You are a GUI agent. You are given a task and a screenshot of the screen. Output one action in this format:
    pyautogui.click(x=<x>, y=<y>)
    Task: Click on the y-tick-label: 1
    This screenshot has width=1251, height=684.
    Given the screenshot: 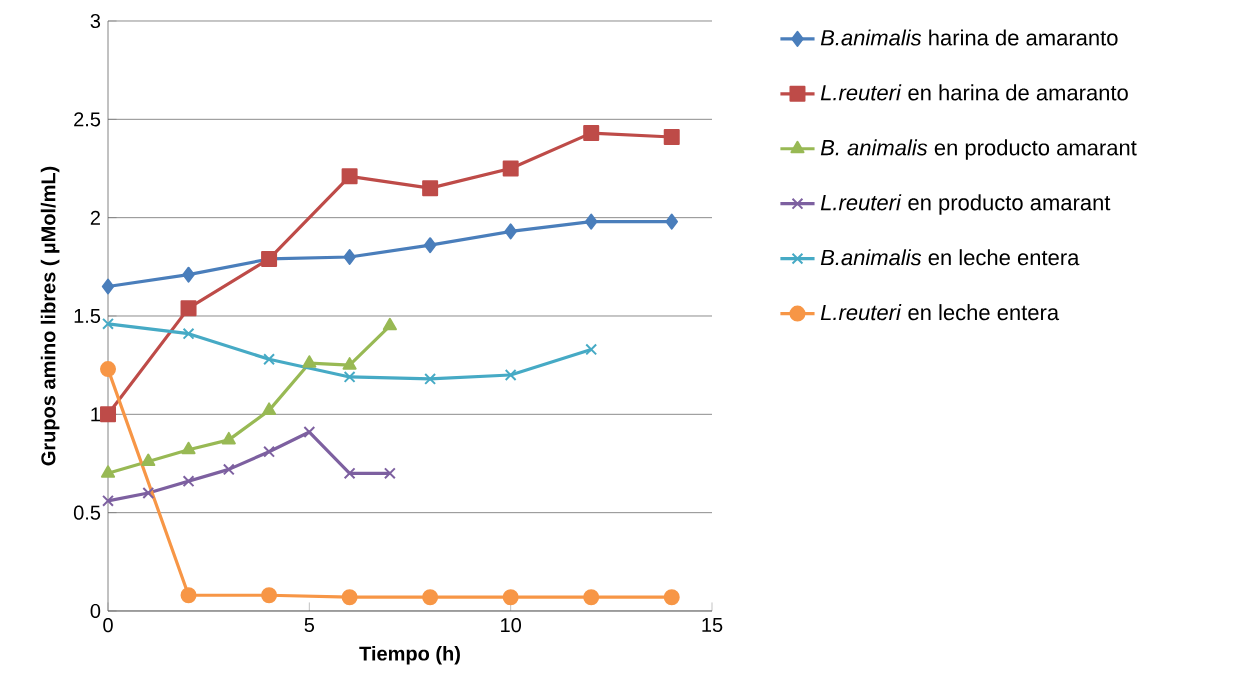 What is the action you would take?
    pyautogui.click(x=95, y=414)
    